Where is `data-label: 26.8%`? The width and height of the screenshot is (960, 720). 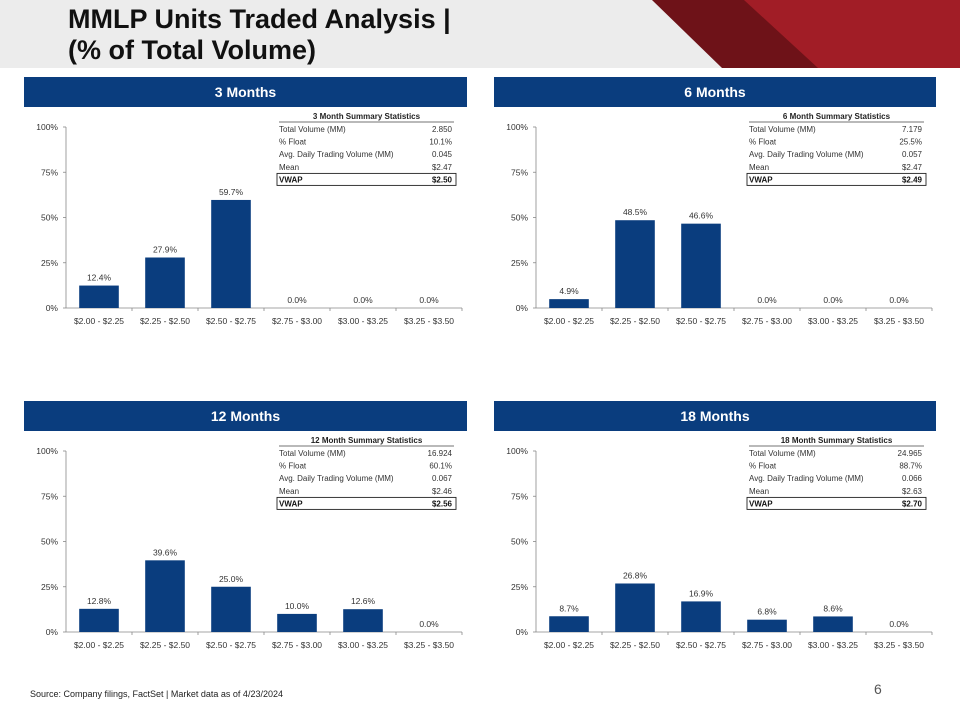
data-label: 26.8% is located at coordinates (635, 575).